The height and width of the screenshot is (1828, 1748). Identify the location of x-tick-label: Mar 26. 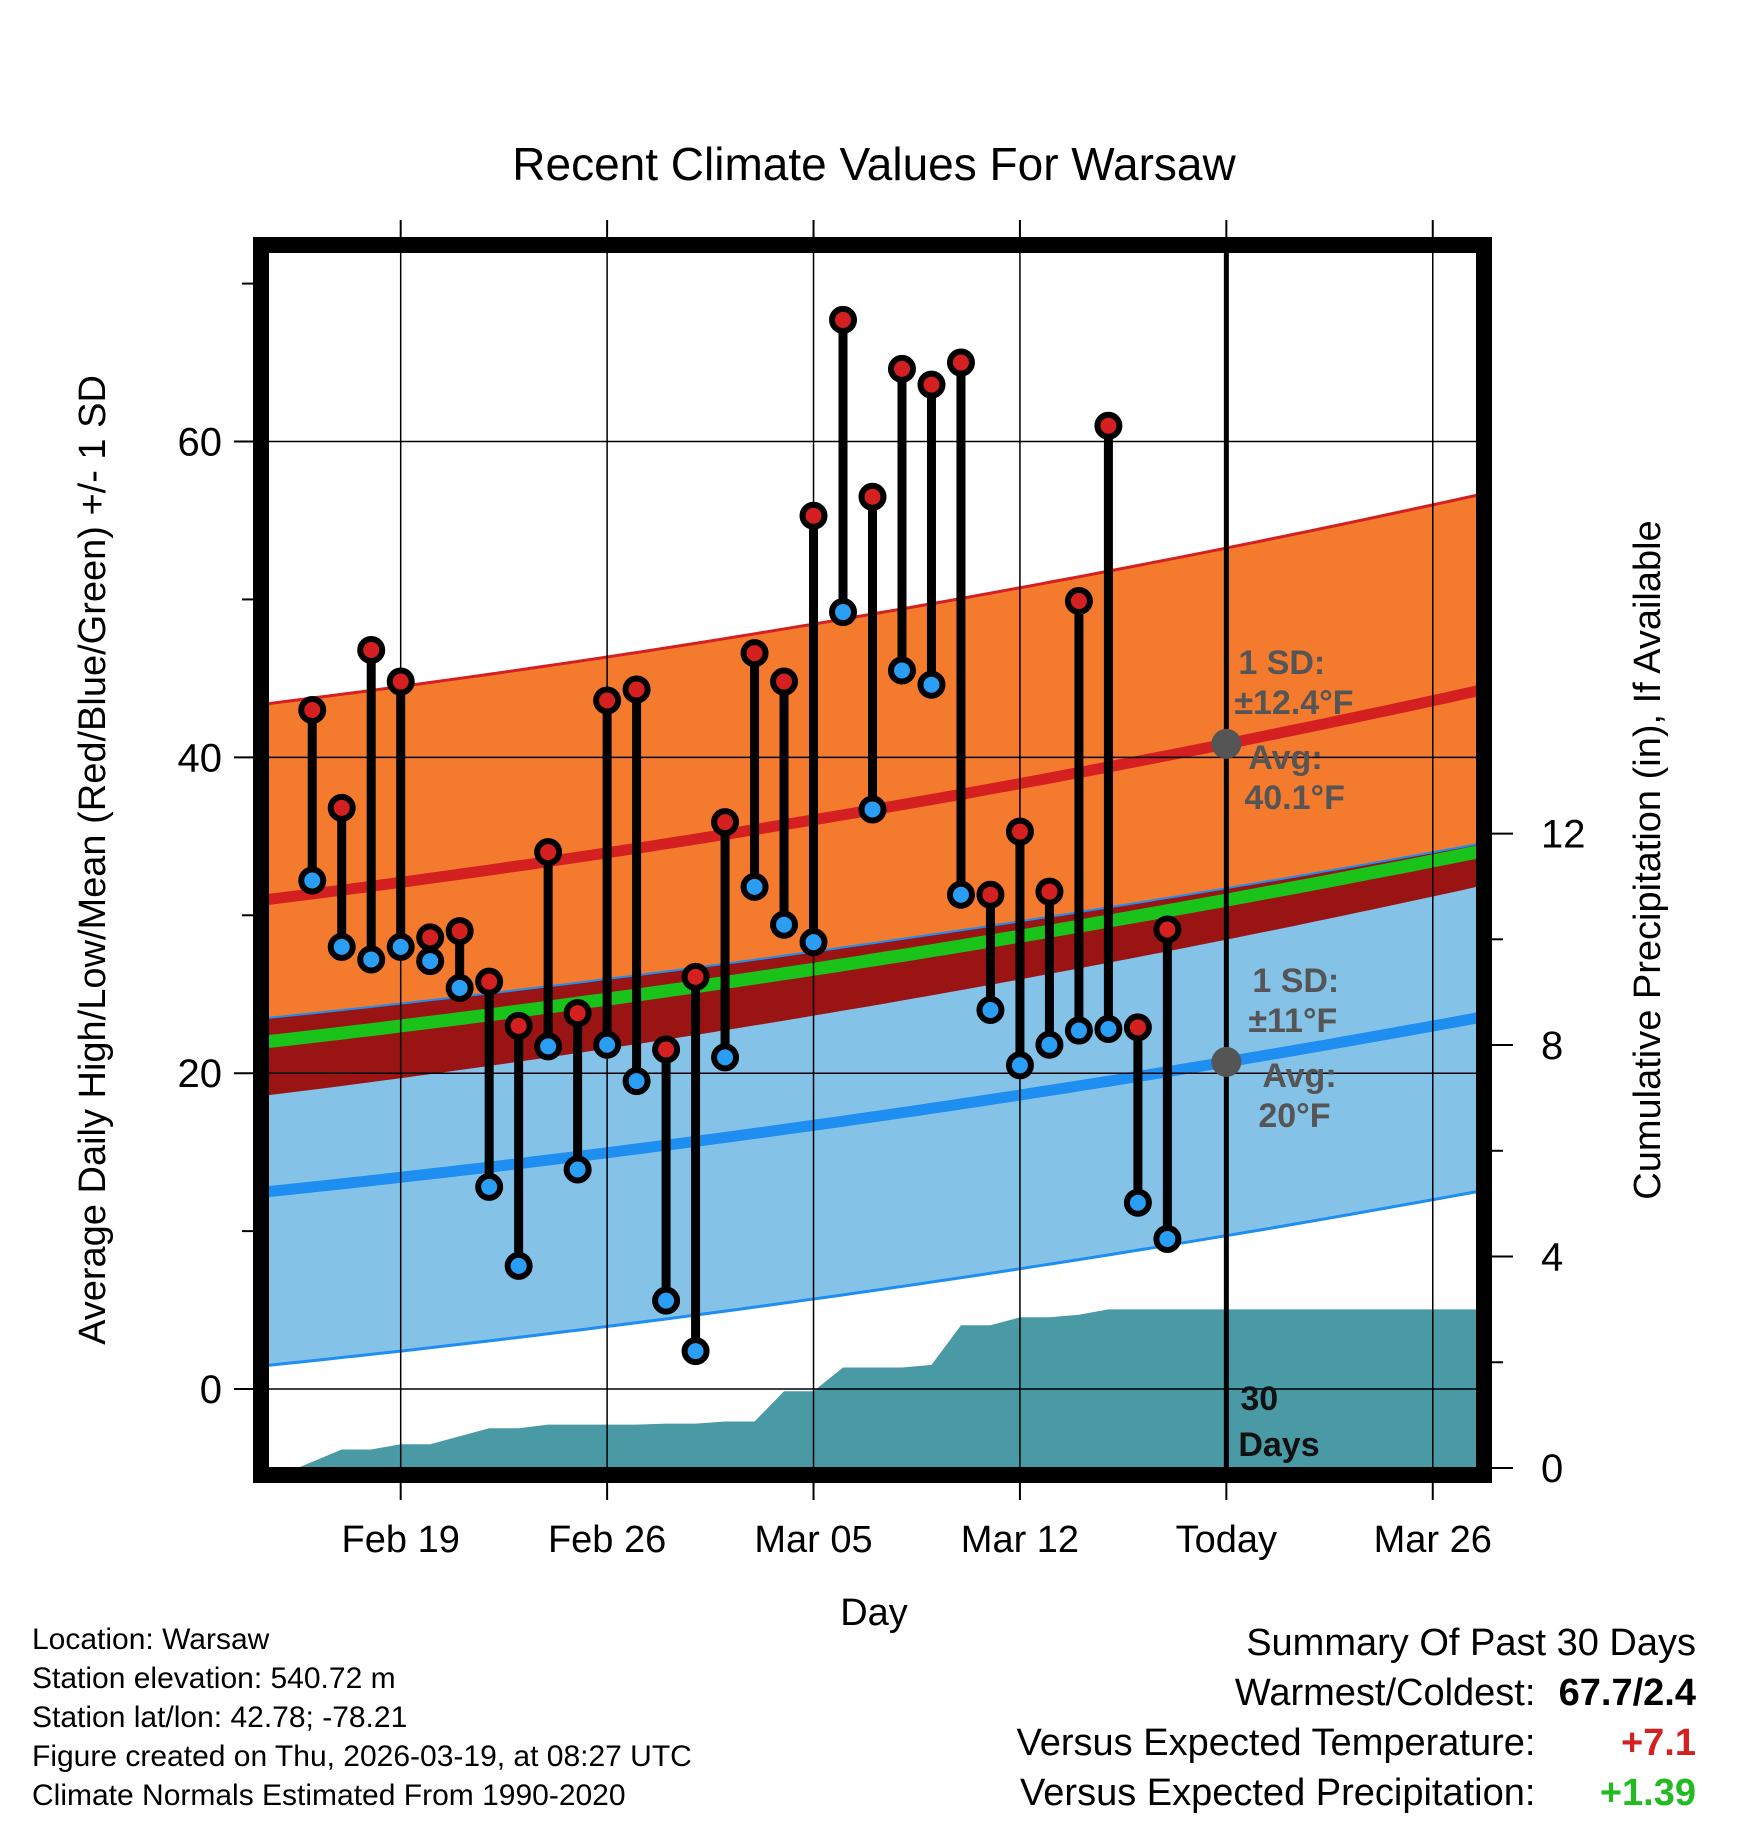
(1433, 1540).